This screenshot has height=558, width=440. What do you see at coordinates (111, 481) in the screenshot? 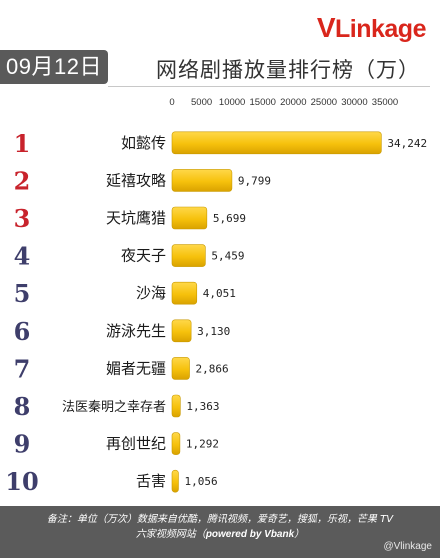
I see `chart-row: 10 舌害 1,056` at bounding box center [111, 481].